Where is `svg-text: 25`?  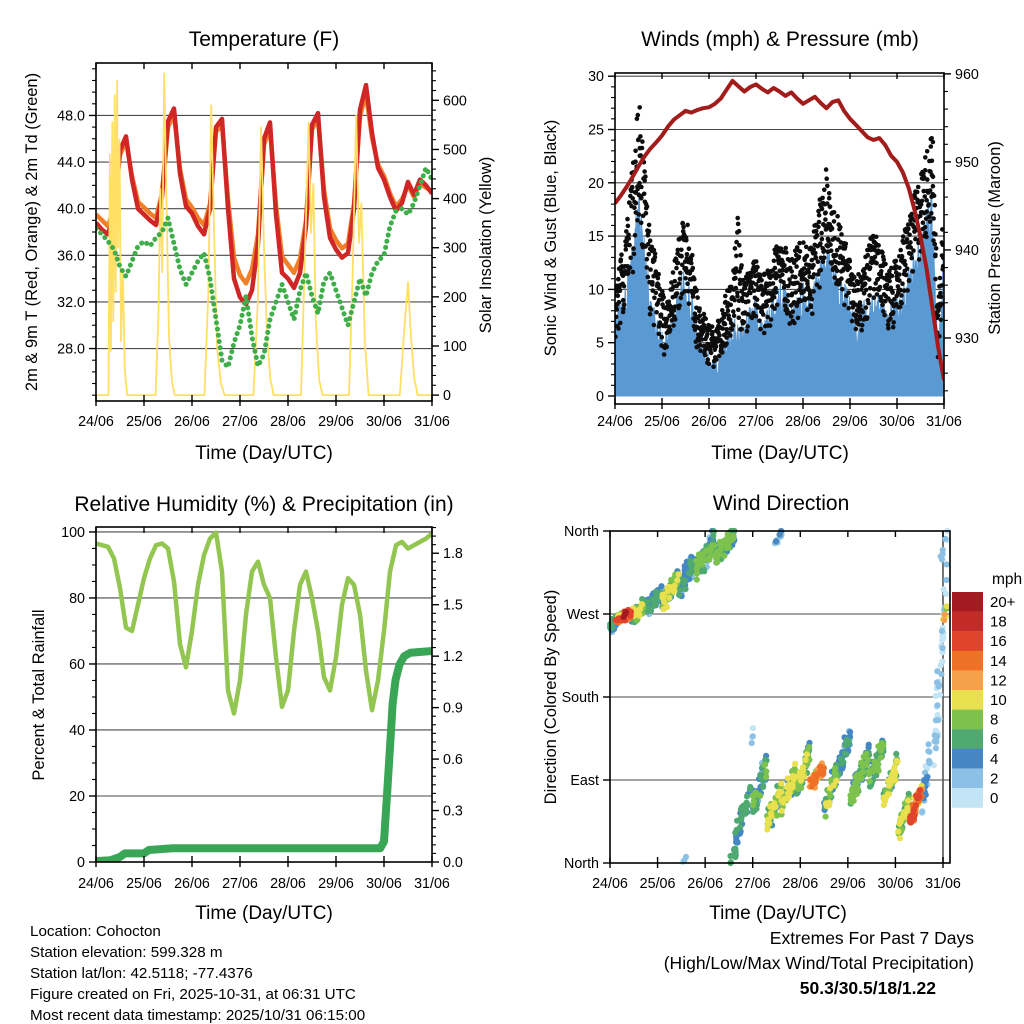
svg-text: 25 is located at coordinates (596, 130).